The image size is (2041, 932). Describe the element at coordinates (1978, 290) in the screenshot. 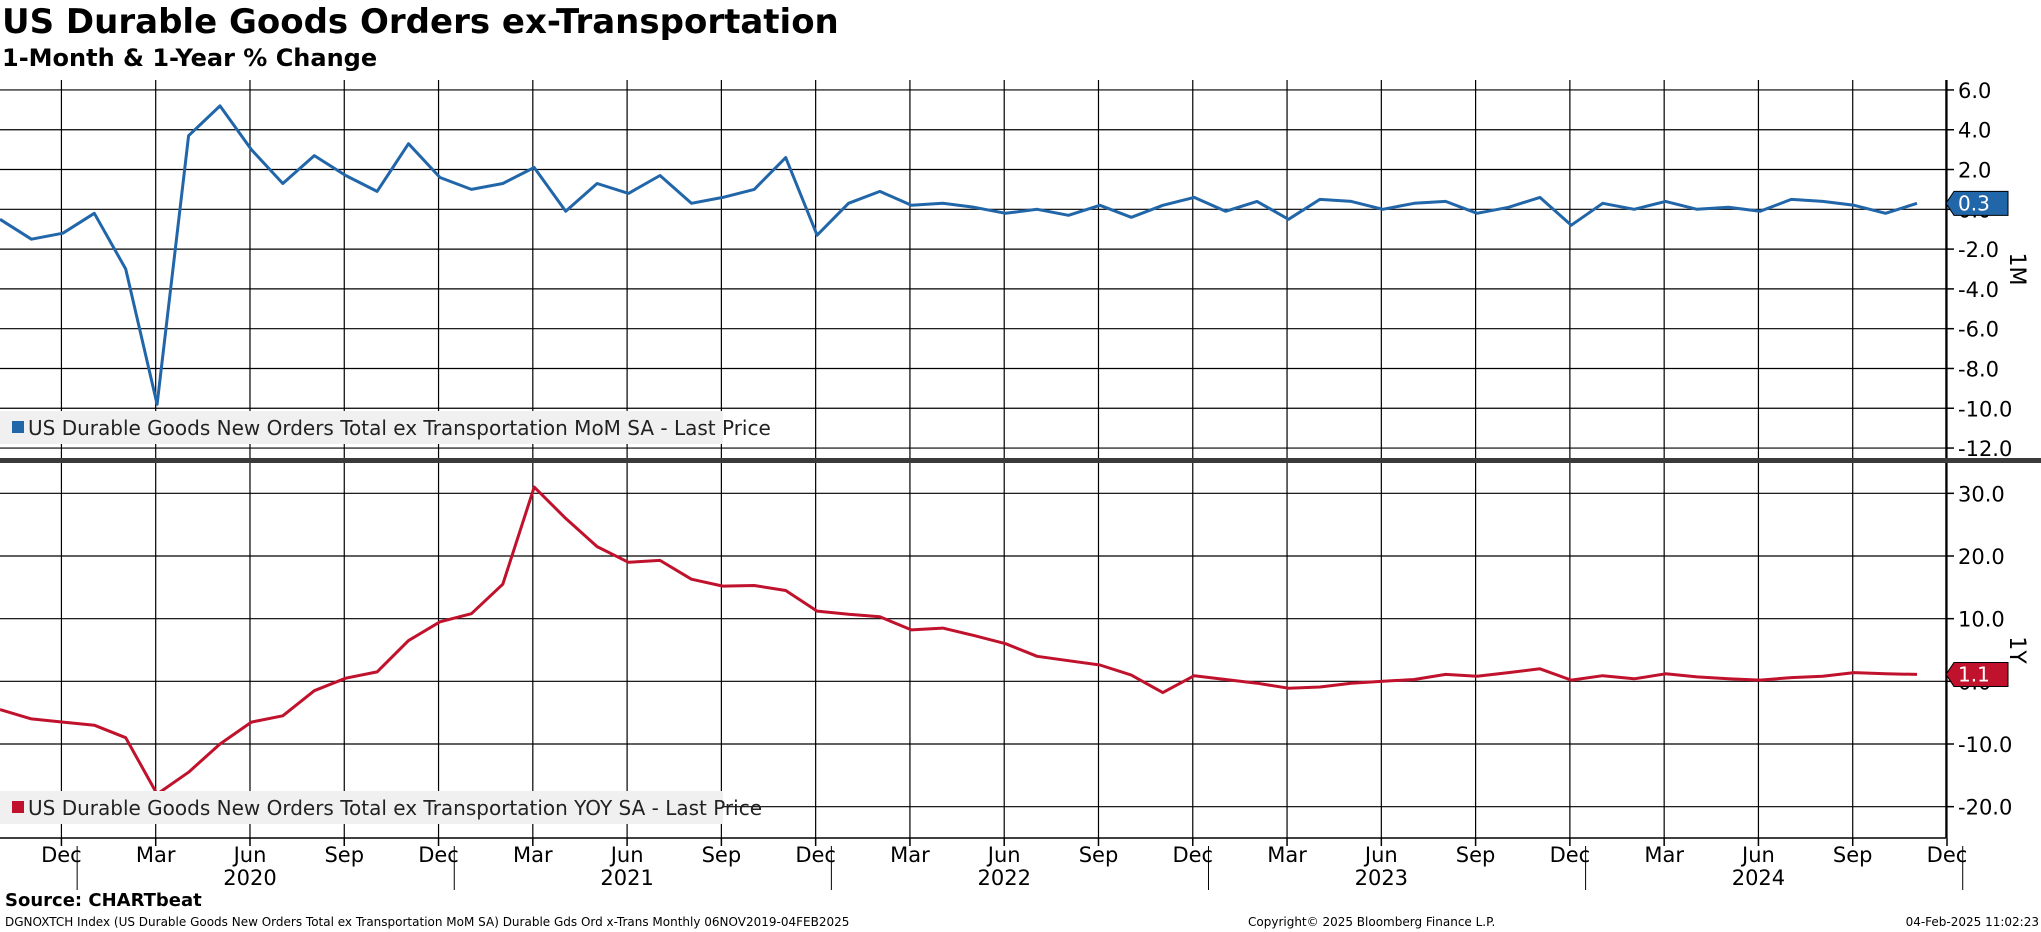

I see `y-tick-label: -4.0` at that location.